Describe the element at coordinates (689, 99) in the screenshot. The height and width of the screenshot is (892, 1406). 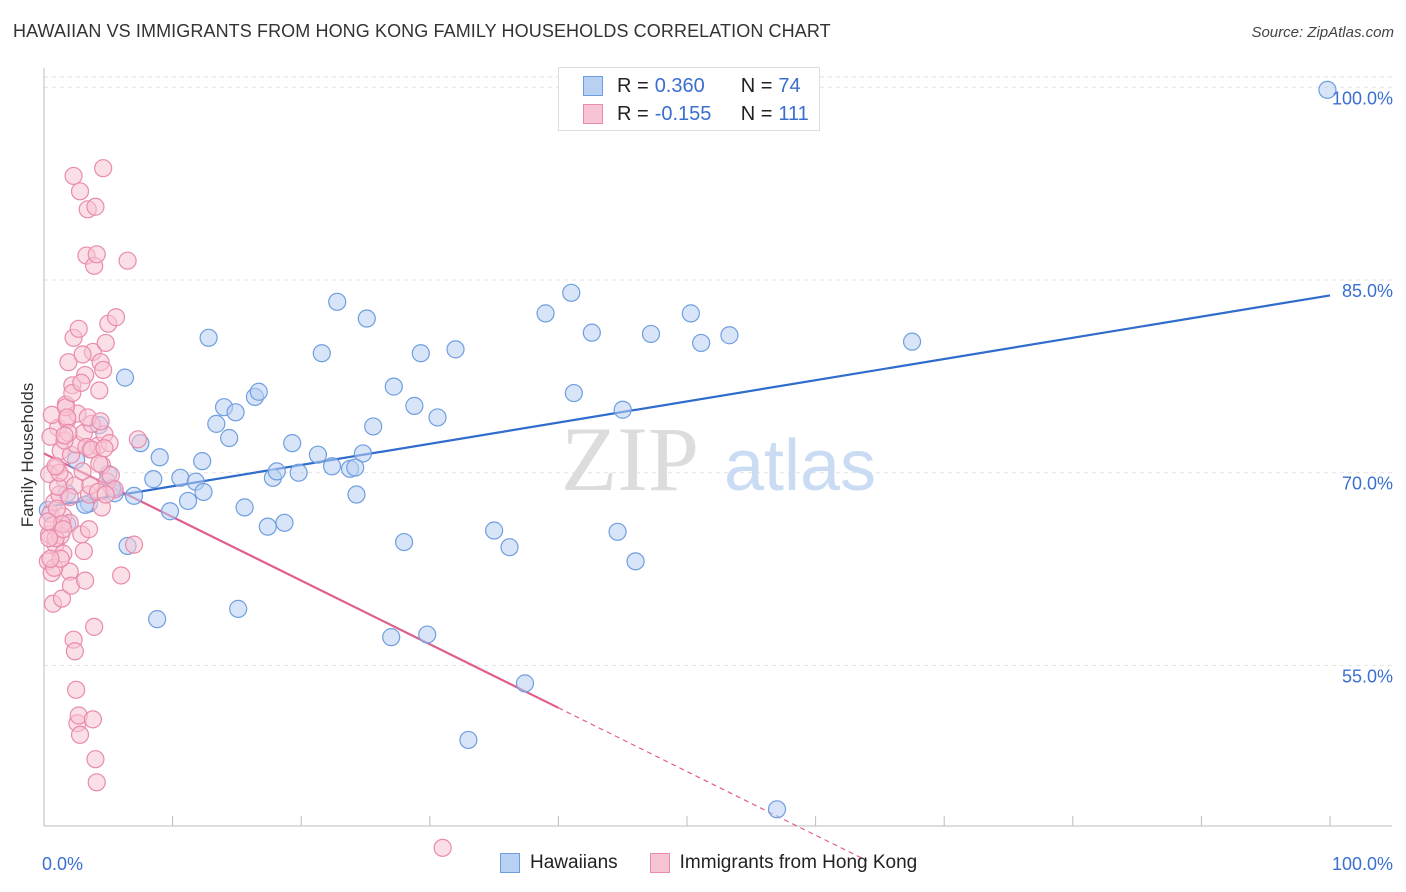
I see `stats-legend: R = 0.360 N = 74 R = -0.155 N = 111` at that location.